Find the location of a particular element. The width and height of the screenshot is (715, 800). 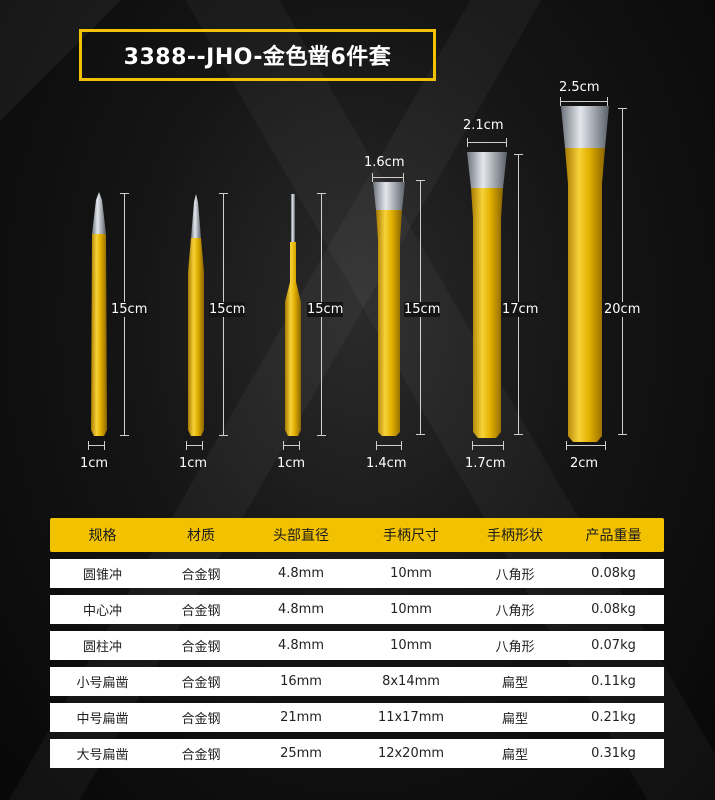

tool-pin-punch is located at coordinates (293, 315).